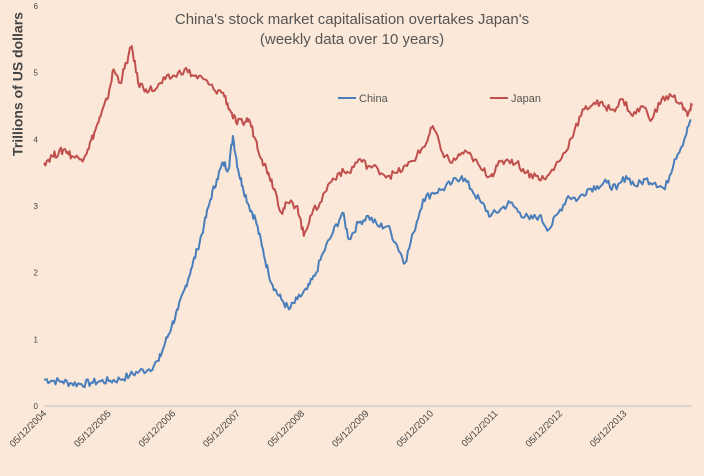 The image size is (704, 476). I want to click on x-tick-label: 05/12/2009, so click(350, 428).